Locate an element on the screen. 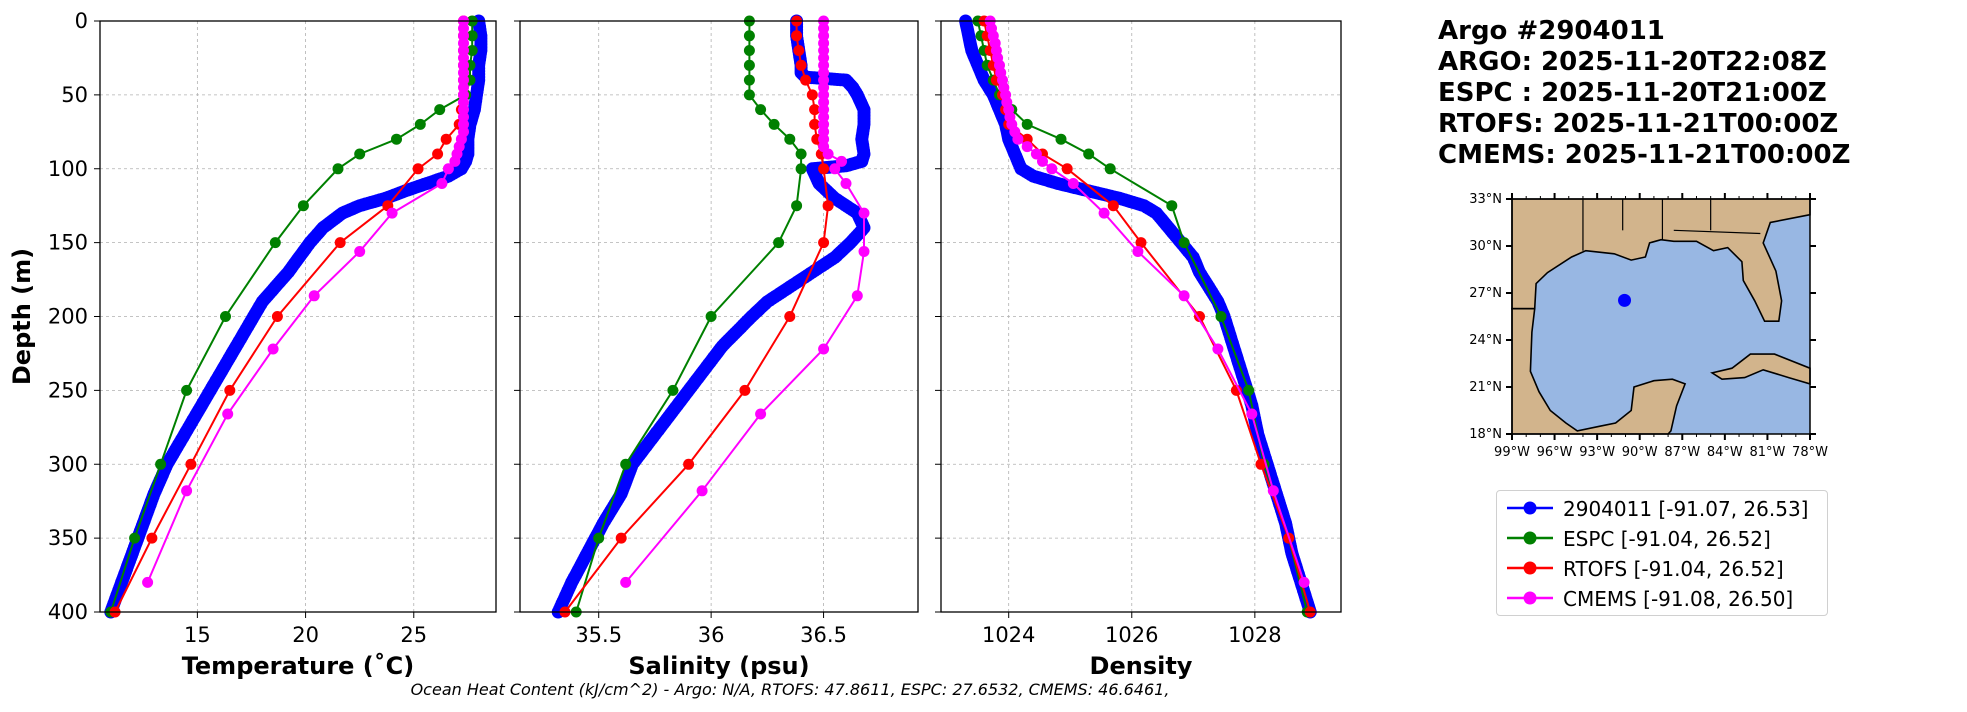 Image resolution: width=1967 pixels, height=712 pixels. x-tick-label: 15 is located at coordinates (197, 635).